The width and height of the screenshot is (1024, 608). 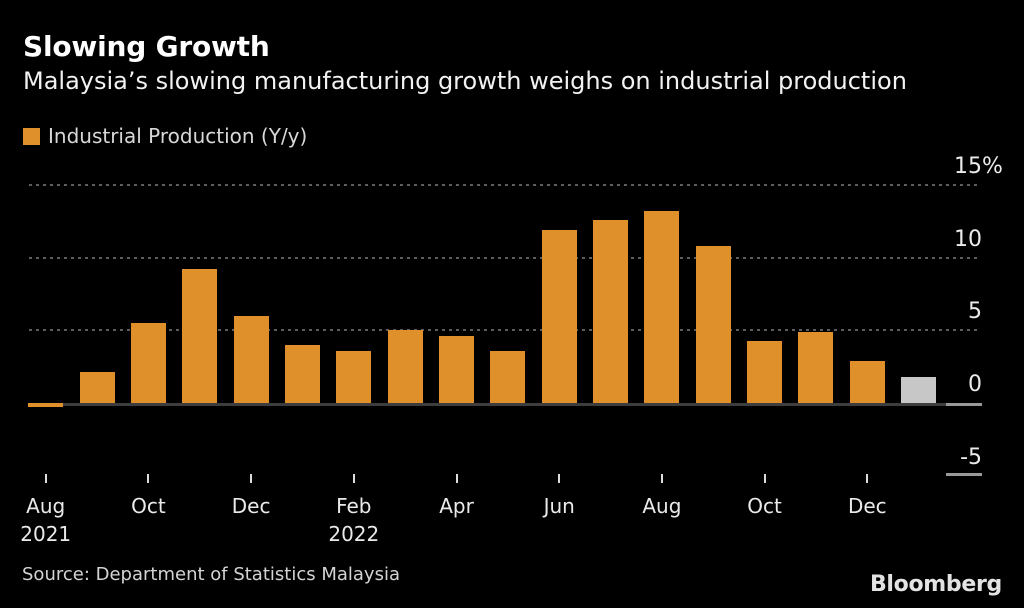 I want to click on x-tick-dec-2021, so click(x=251, y=478).